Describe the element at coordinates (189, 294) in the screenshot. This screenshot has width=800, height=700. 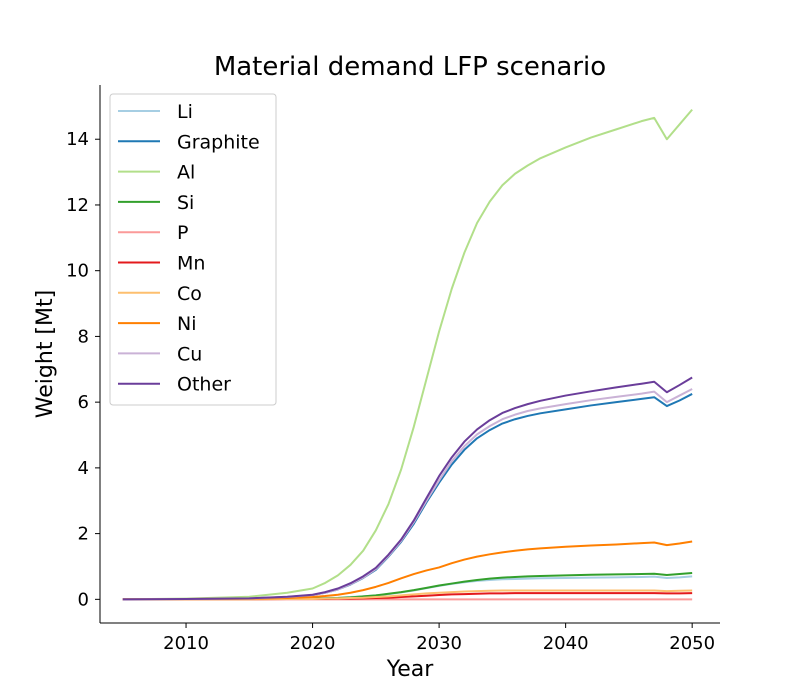
I see `legend-label-co: Co` at that location.